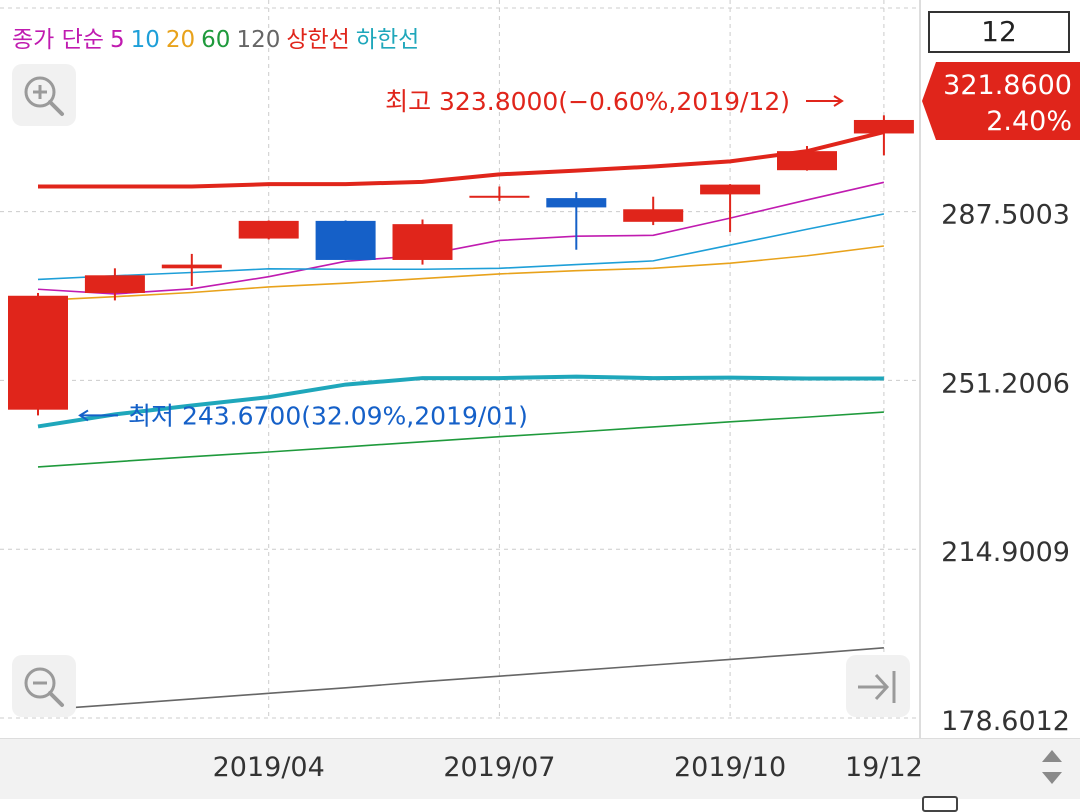  I want to click on up-down-stepper-icon, so click(1052, 767).